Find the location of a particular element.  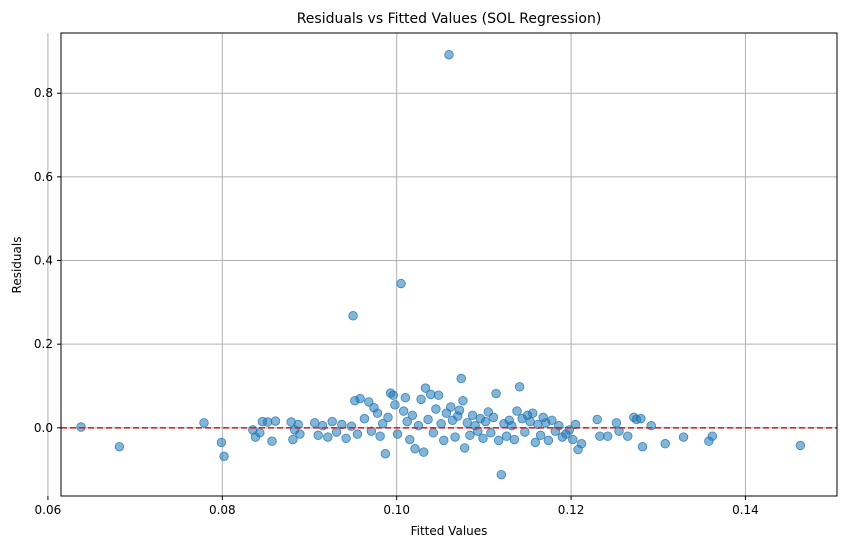

y-tick-label: 0.0 is located at coordinates (43, 428).